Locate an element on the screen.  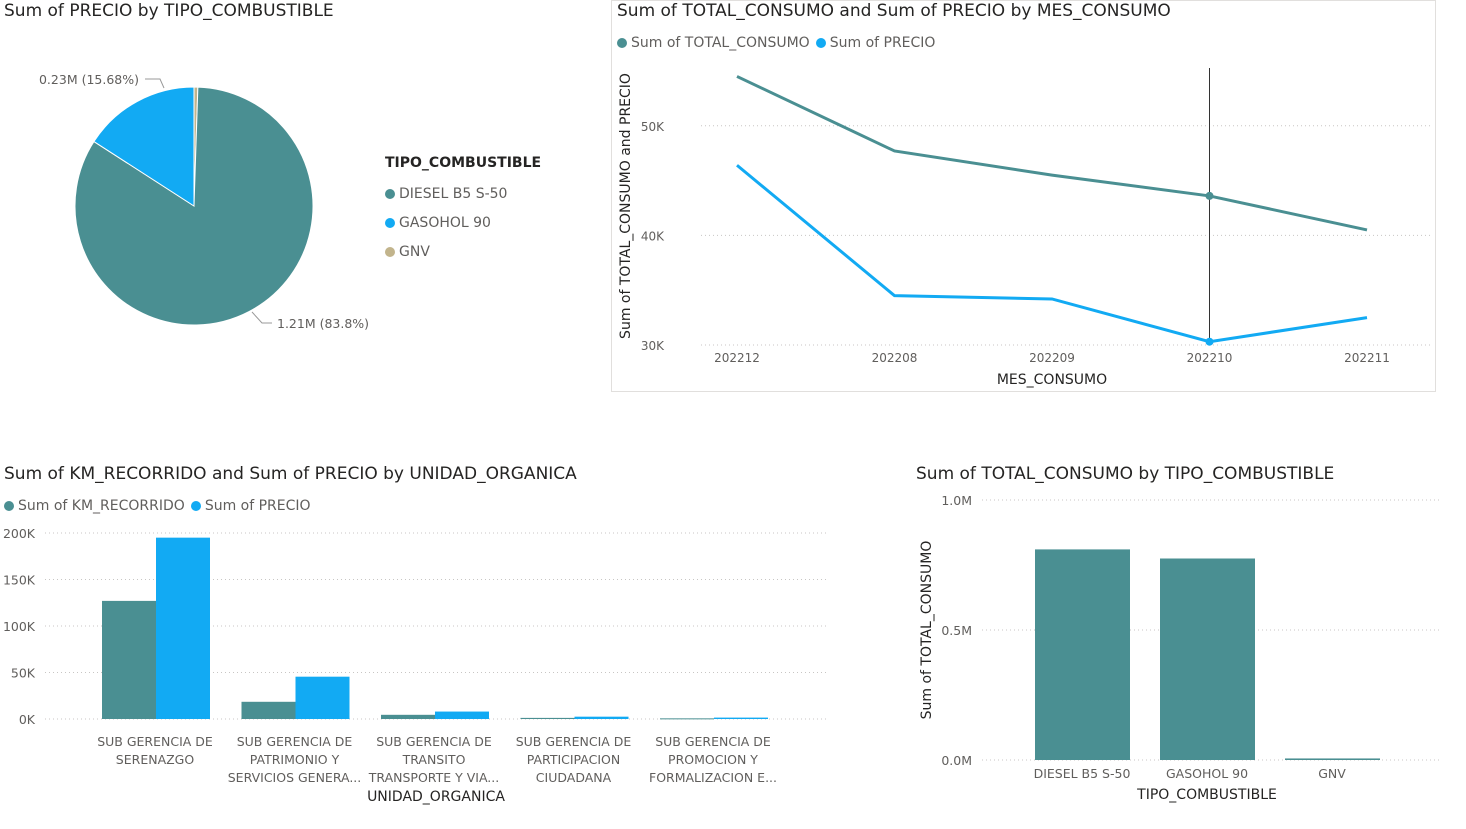
bar-xtick: GNV is located at coordinates (1332, 773).